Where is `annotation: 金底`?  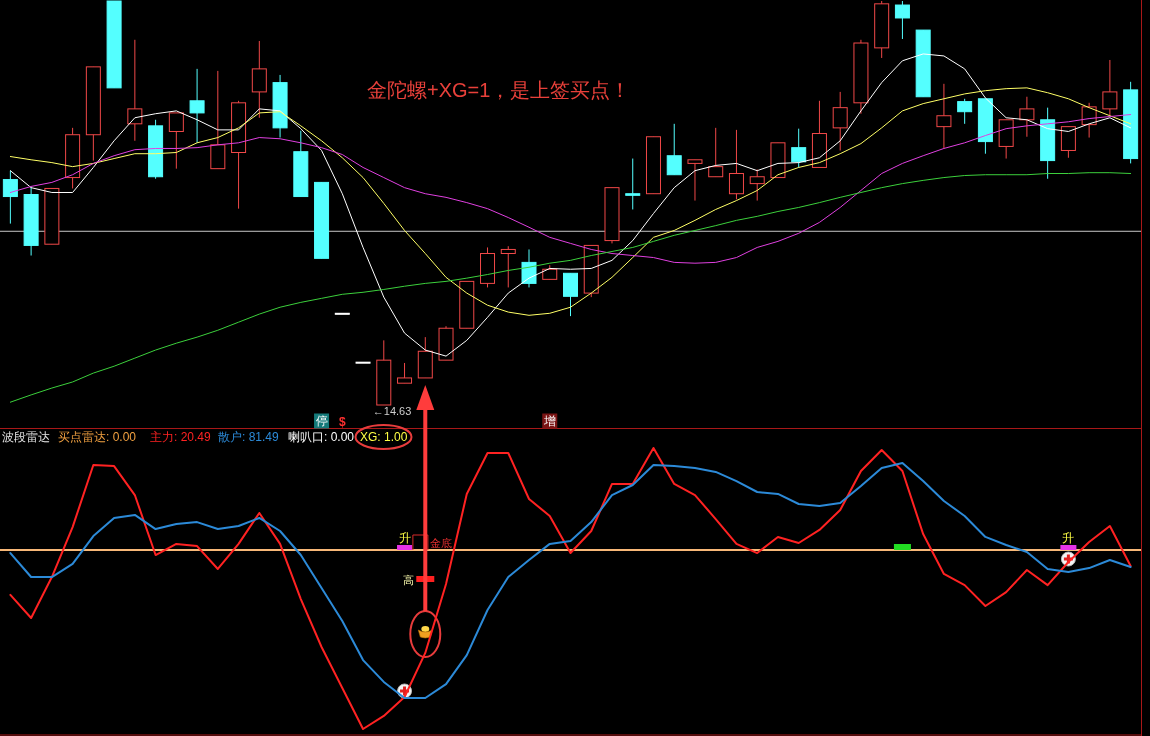
annotation: 金底 is located at coordinates (440, 543).